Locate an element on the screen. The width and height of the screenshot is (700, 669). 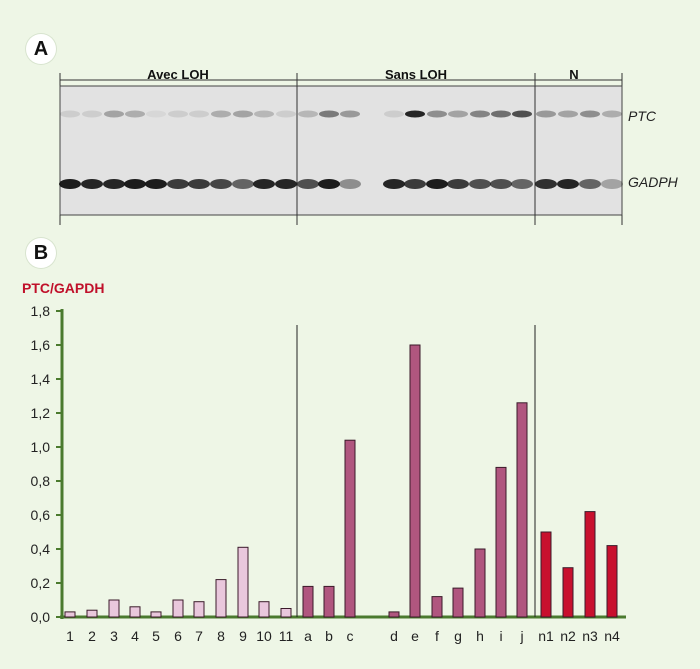
bar-d is located at coordinates (394, 614).